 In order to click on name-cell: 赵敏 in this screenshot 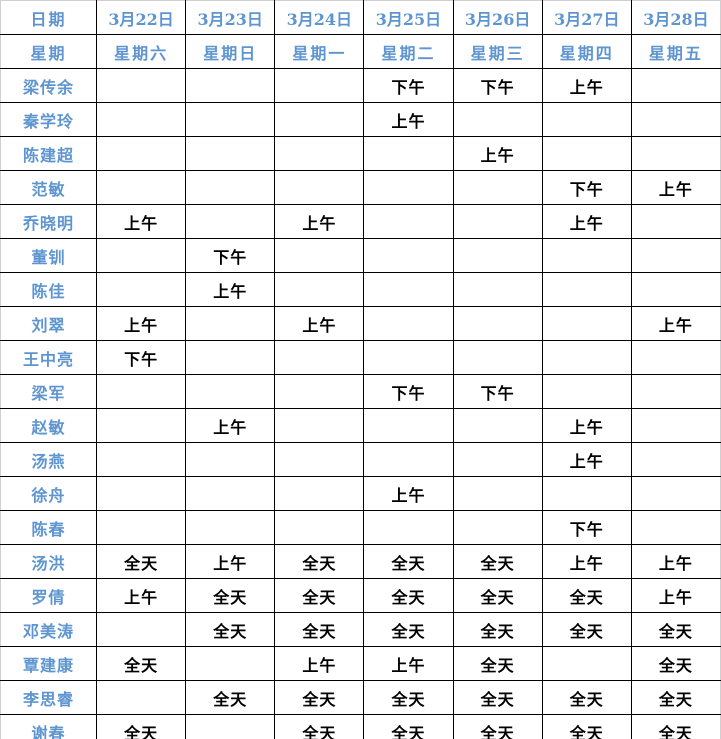, I will do `click(48, 425)`.